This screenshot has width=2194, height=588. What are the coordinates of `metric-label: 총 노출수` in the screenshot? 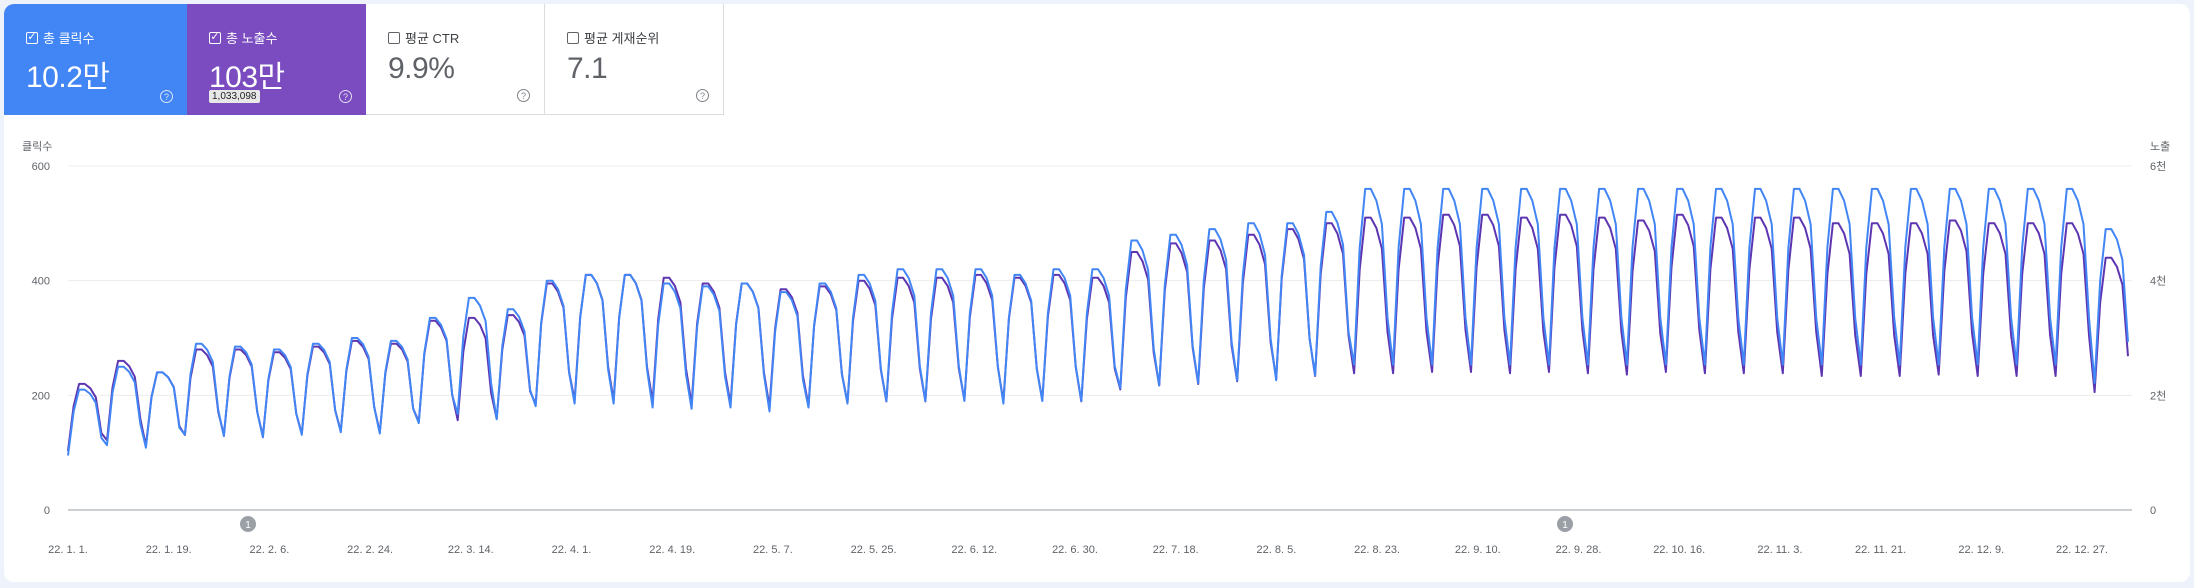 It's located at (252, 38).